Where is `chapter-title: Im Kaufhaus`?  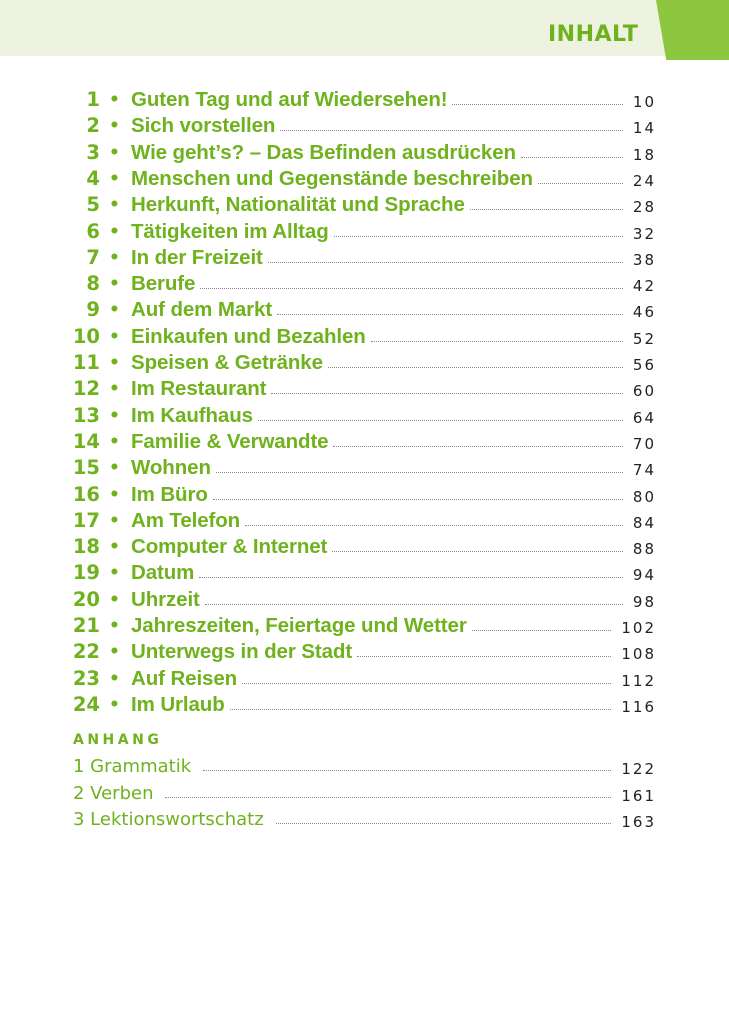 chapter-title: Im Kaufhaus is located at coordinates (192, 415).